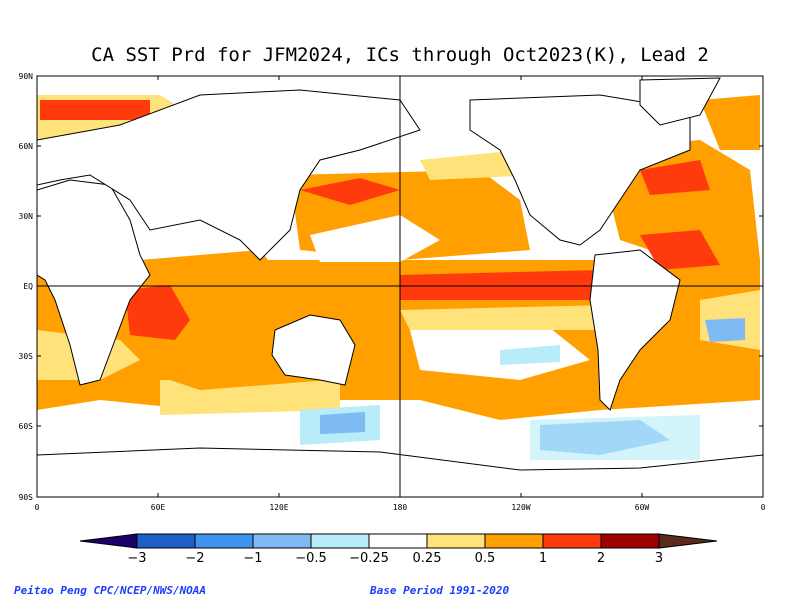 This screenshot has width=800, height=600. I want to click on warm-area-south-pacific, so click(505, 317).